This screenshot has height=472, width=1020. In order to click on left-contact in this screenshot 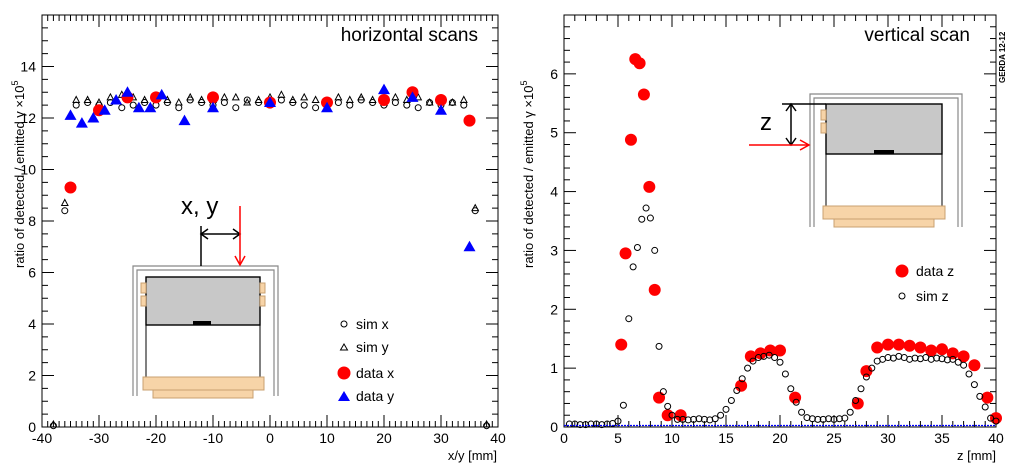, I will do `click(202, 323)`.